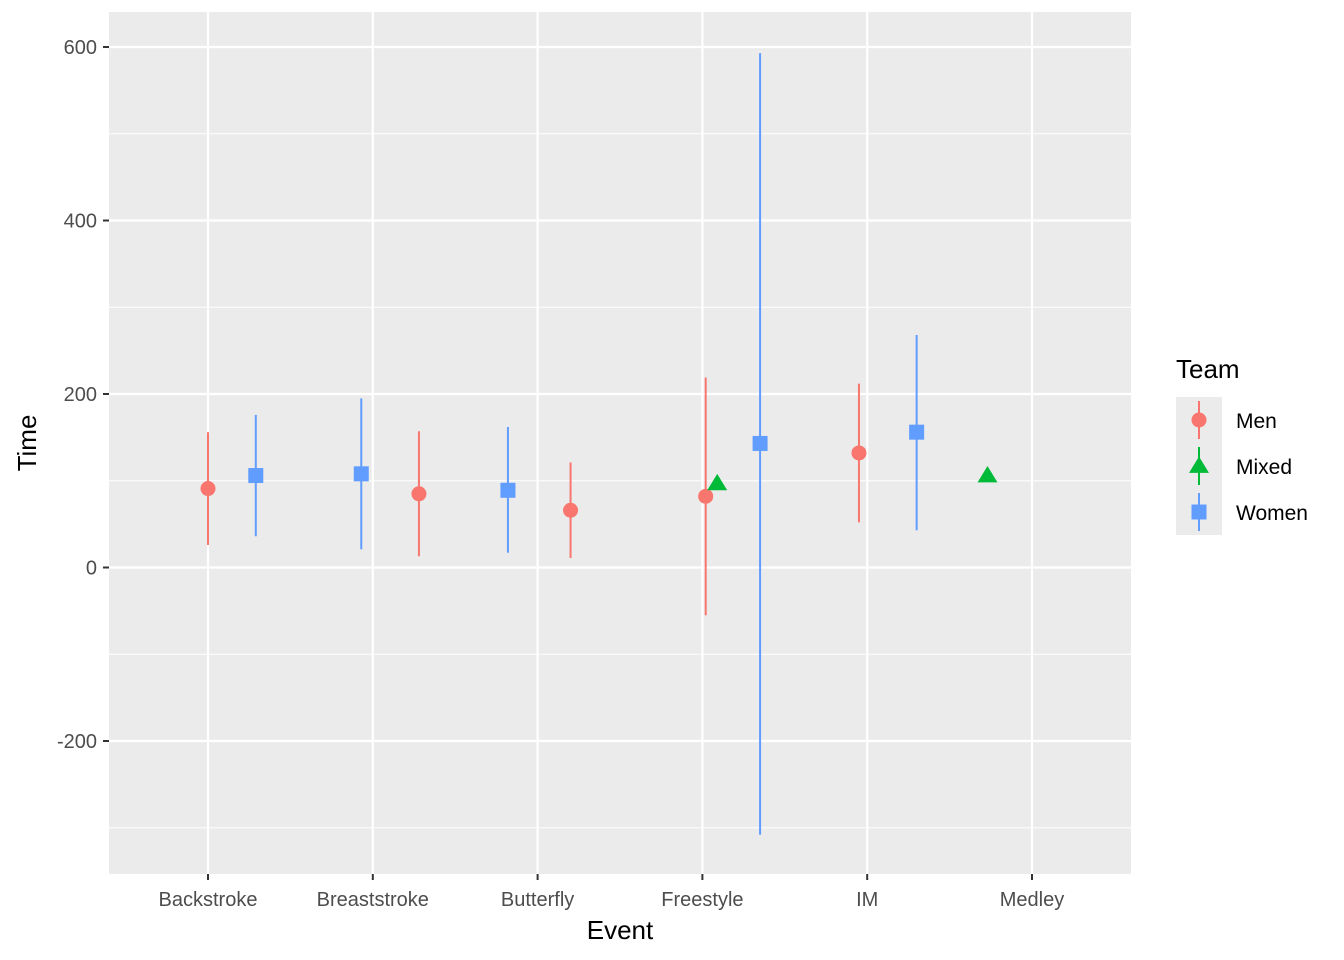 The height and width of the screenshot is (960, 1344). Describe the element at coordinates (1199, 464) in the screenshot. I see `legend-key-mixed` at that location.